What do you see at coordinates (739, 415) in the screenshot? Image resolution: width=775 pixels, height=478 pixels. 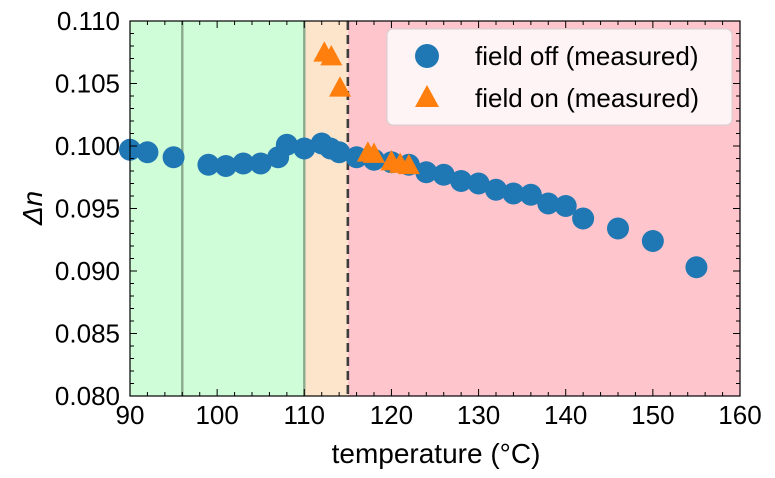 I see `x-tick-label: 160` at bounding box center [739, 415].